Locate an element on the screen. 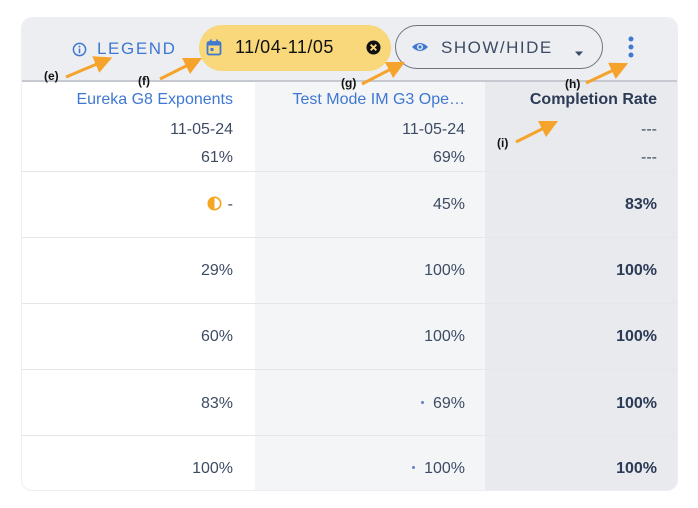  table-cell: - is located at coordinates (127, 206).